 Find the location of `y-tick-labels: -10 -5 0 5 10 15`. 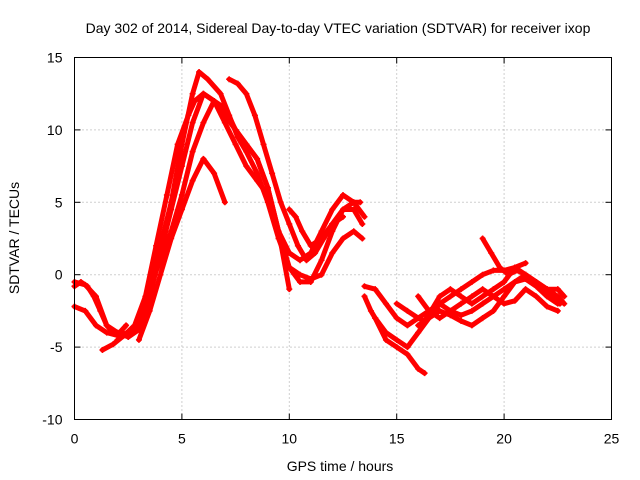

y-tick-labels: -10 -5 0 5 10 15 is located at coordinates (52, 239).